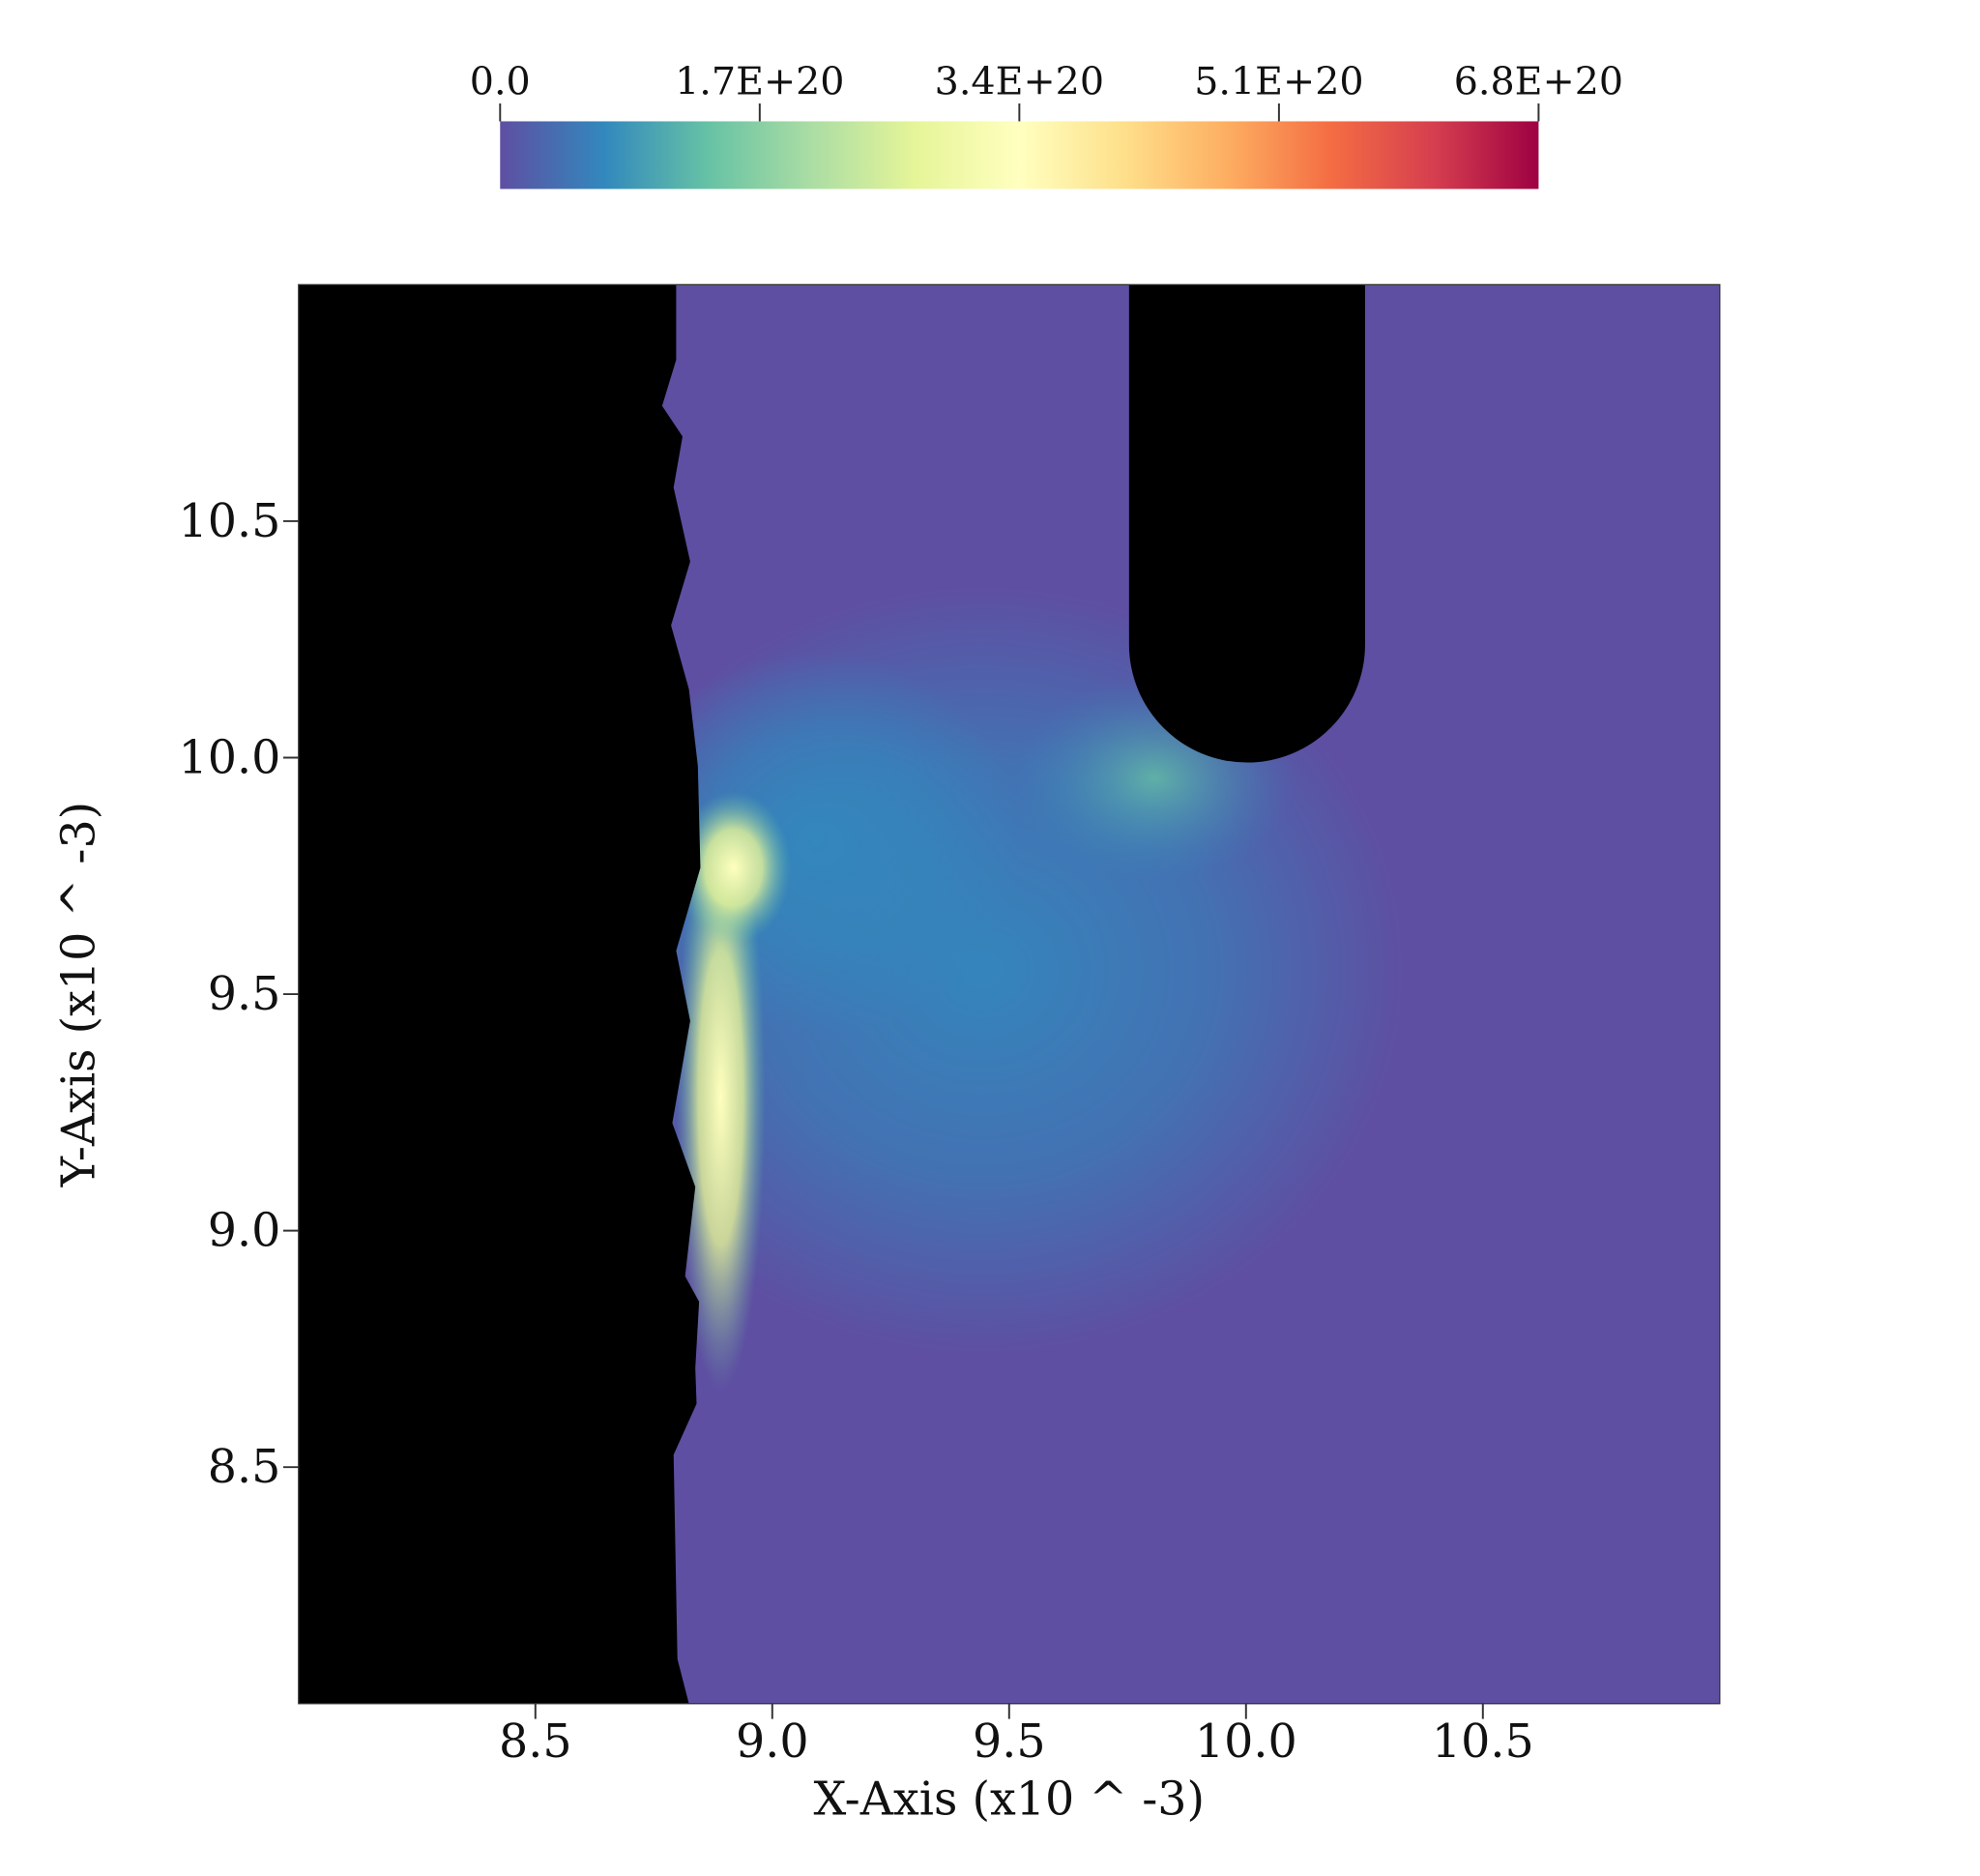  Describe the element at coordinates (1538, 82) in the screenshot. I see `colorbar-tick-label: 6.8E+20` at that location.